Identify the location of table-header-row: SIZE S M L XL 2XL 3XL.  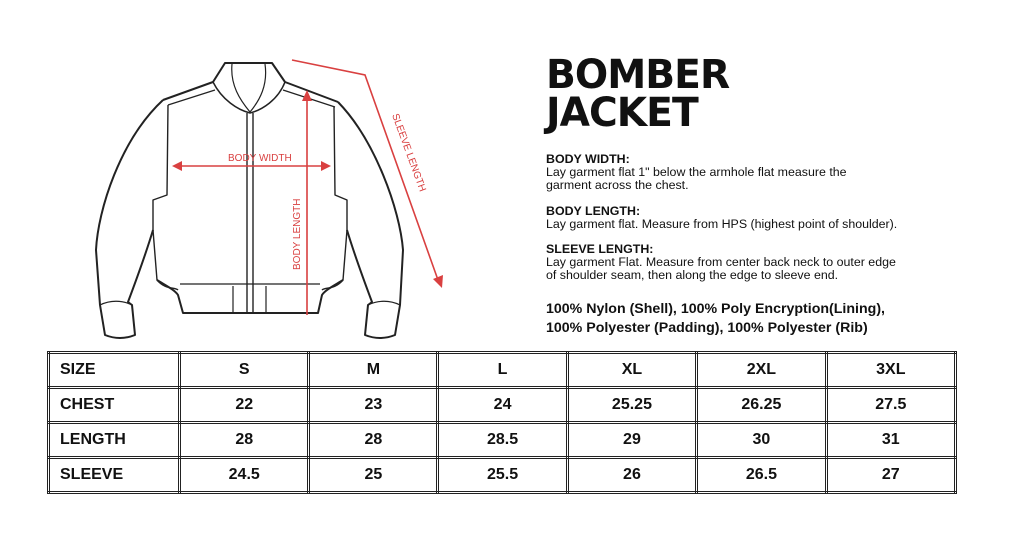
(502, 370).